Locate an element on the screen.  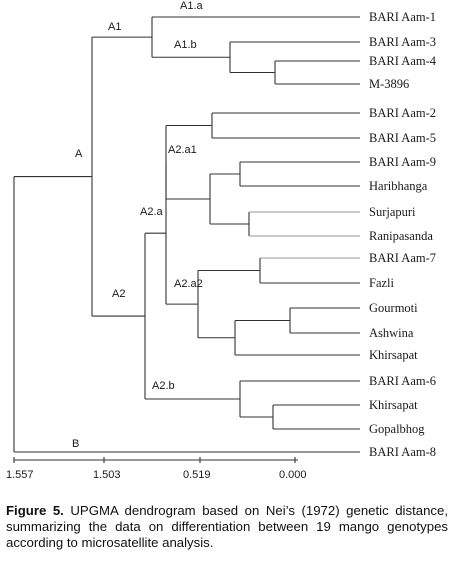
leaf-label: Fazli is located at coordinates (382, 283).